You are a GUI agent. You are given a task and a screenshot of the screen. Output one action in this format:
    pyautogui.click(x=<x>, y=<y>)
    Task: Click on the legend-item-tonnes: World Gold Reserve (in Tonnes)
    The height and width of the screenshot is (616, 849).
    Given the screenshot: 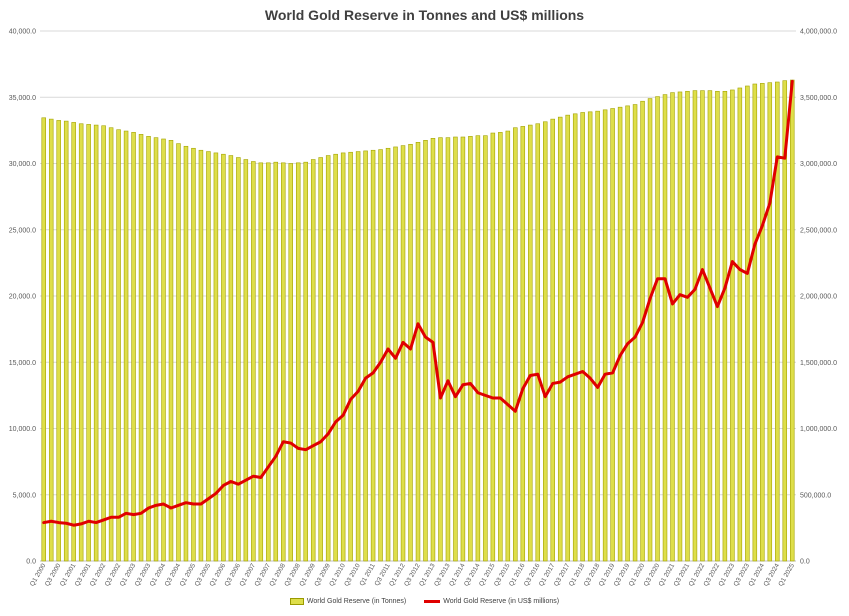 What is the action you would take?
    pyautogui.click(x=348, y=601)
    